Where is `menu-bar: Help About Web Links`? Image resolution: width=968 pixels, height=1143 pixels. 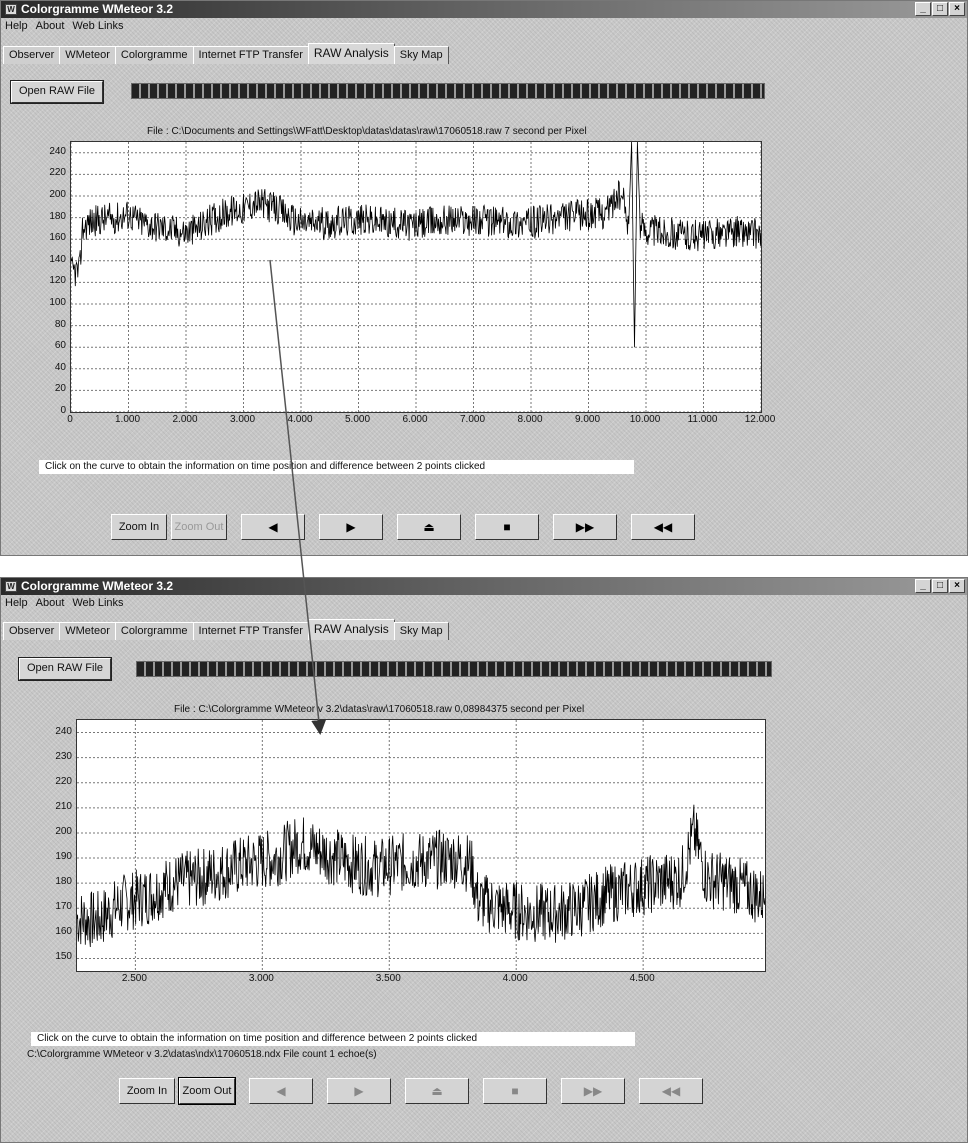 menu-bar: Help About Web Links is located at coordinates (62, 27).